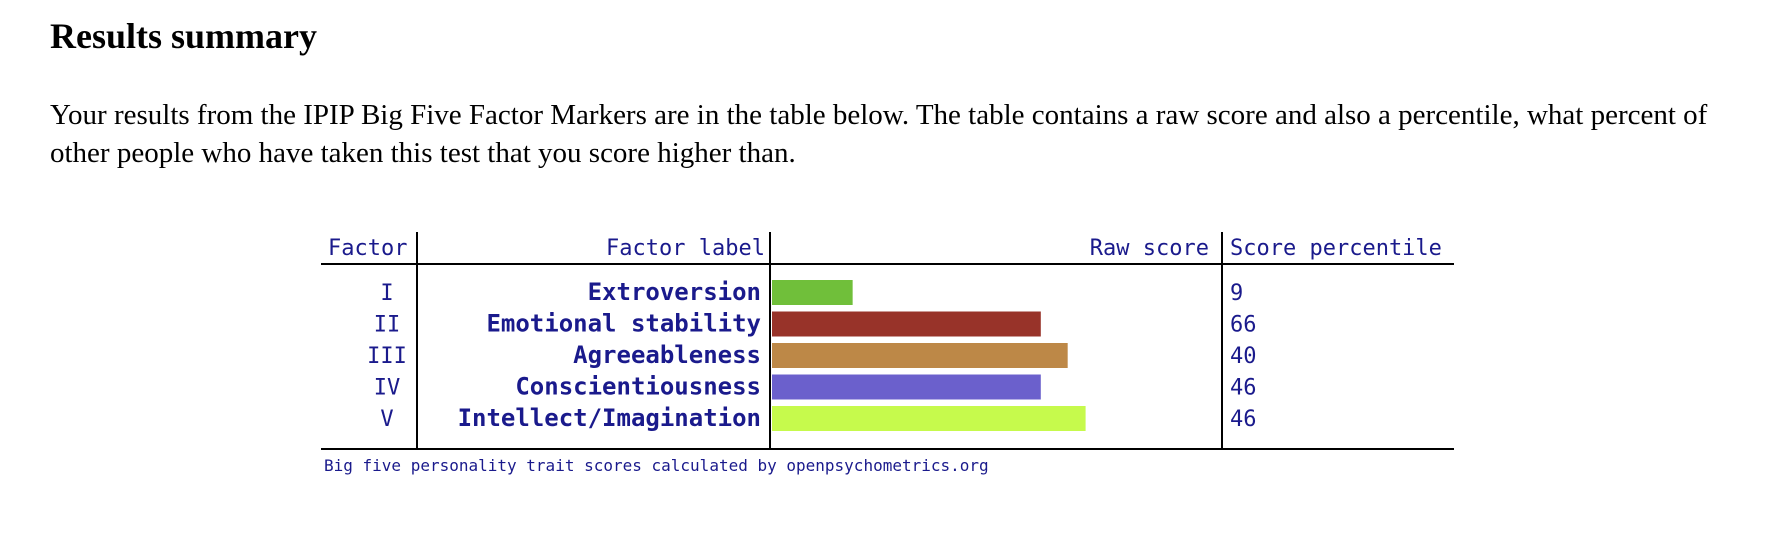 The image size is (1778, 553). I want to click on header-raw-score: Raw score, so click(1149, 248).